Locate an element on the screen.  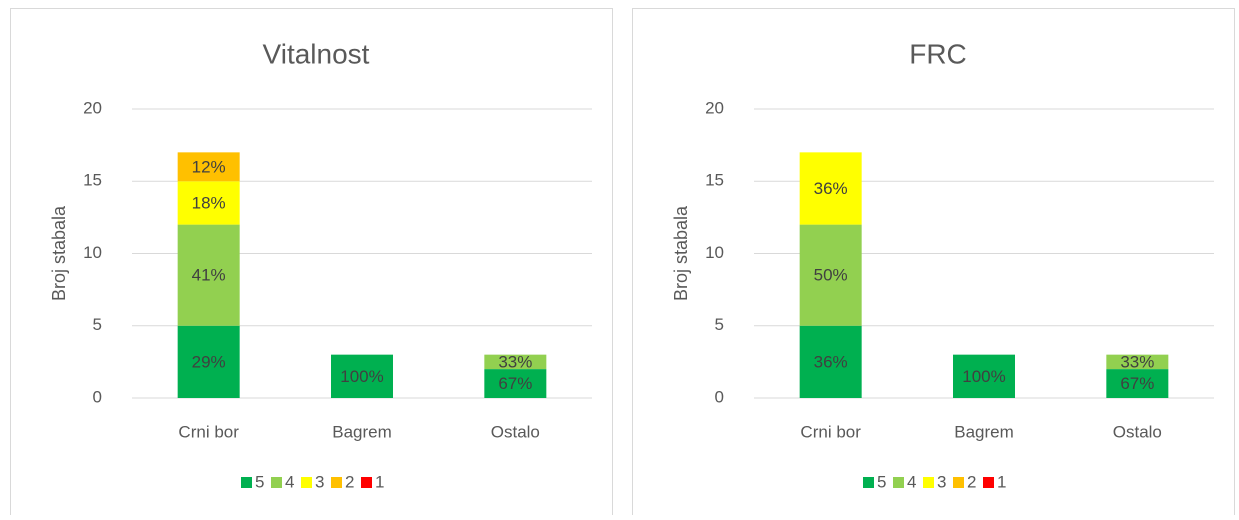
data-label: 50% is located at coordinates (831, 275).